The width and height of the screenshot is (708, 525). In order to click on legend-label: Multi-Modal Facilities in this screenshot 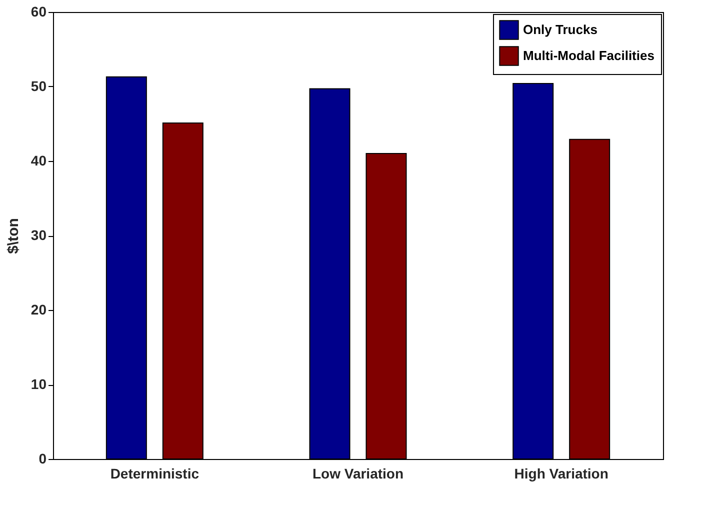, I will do `click(588, 55)`.